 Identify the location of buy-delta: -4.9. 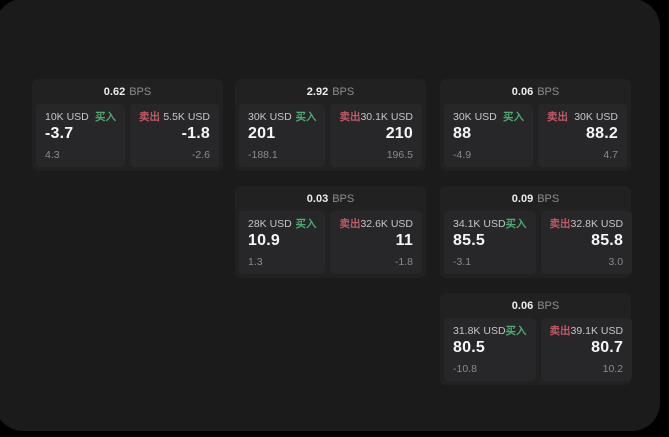
(462, 155).